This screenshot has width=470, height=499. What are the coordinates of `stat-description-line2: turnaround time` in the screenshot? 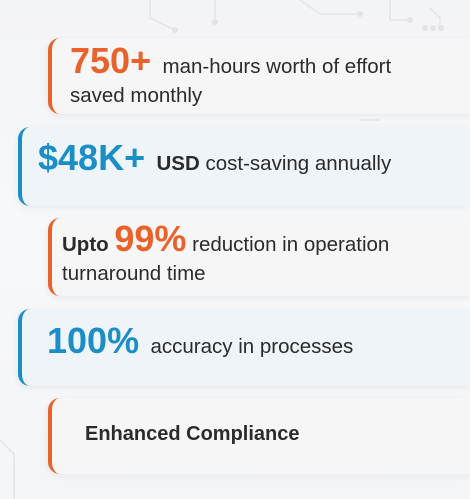 It's located at (134, 273).